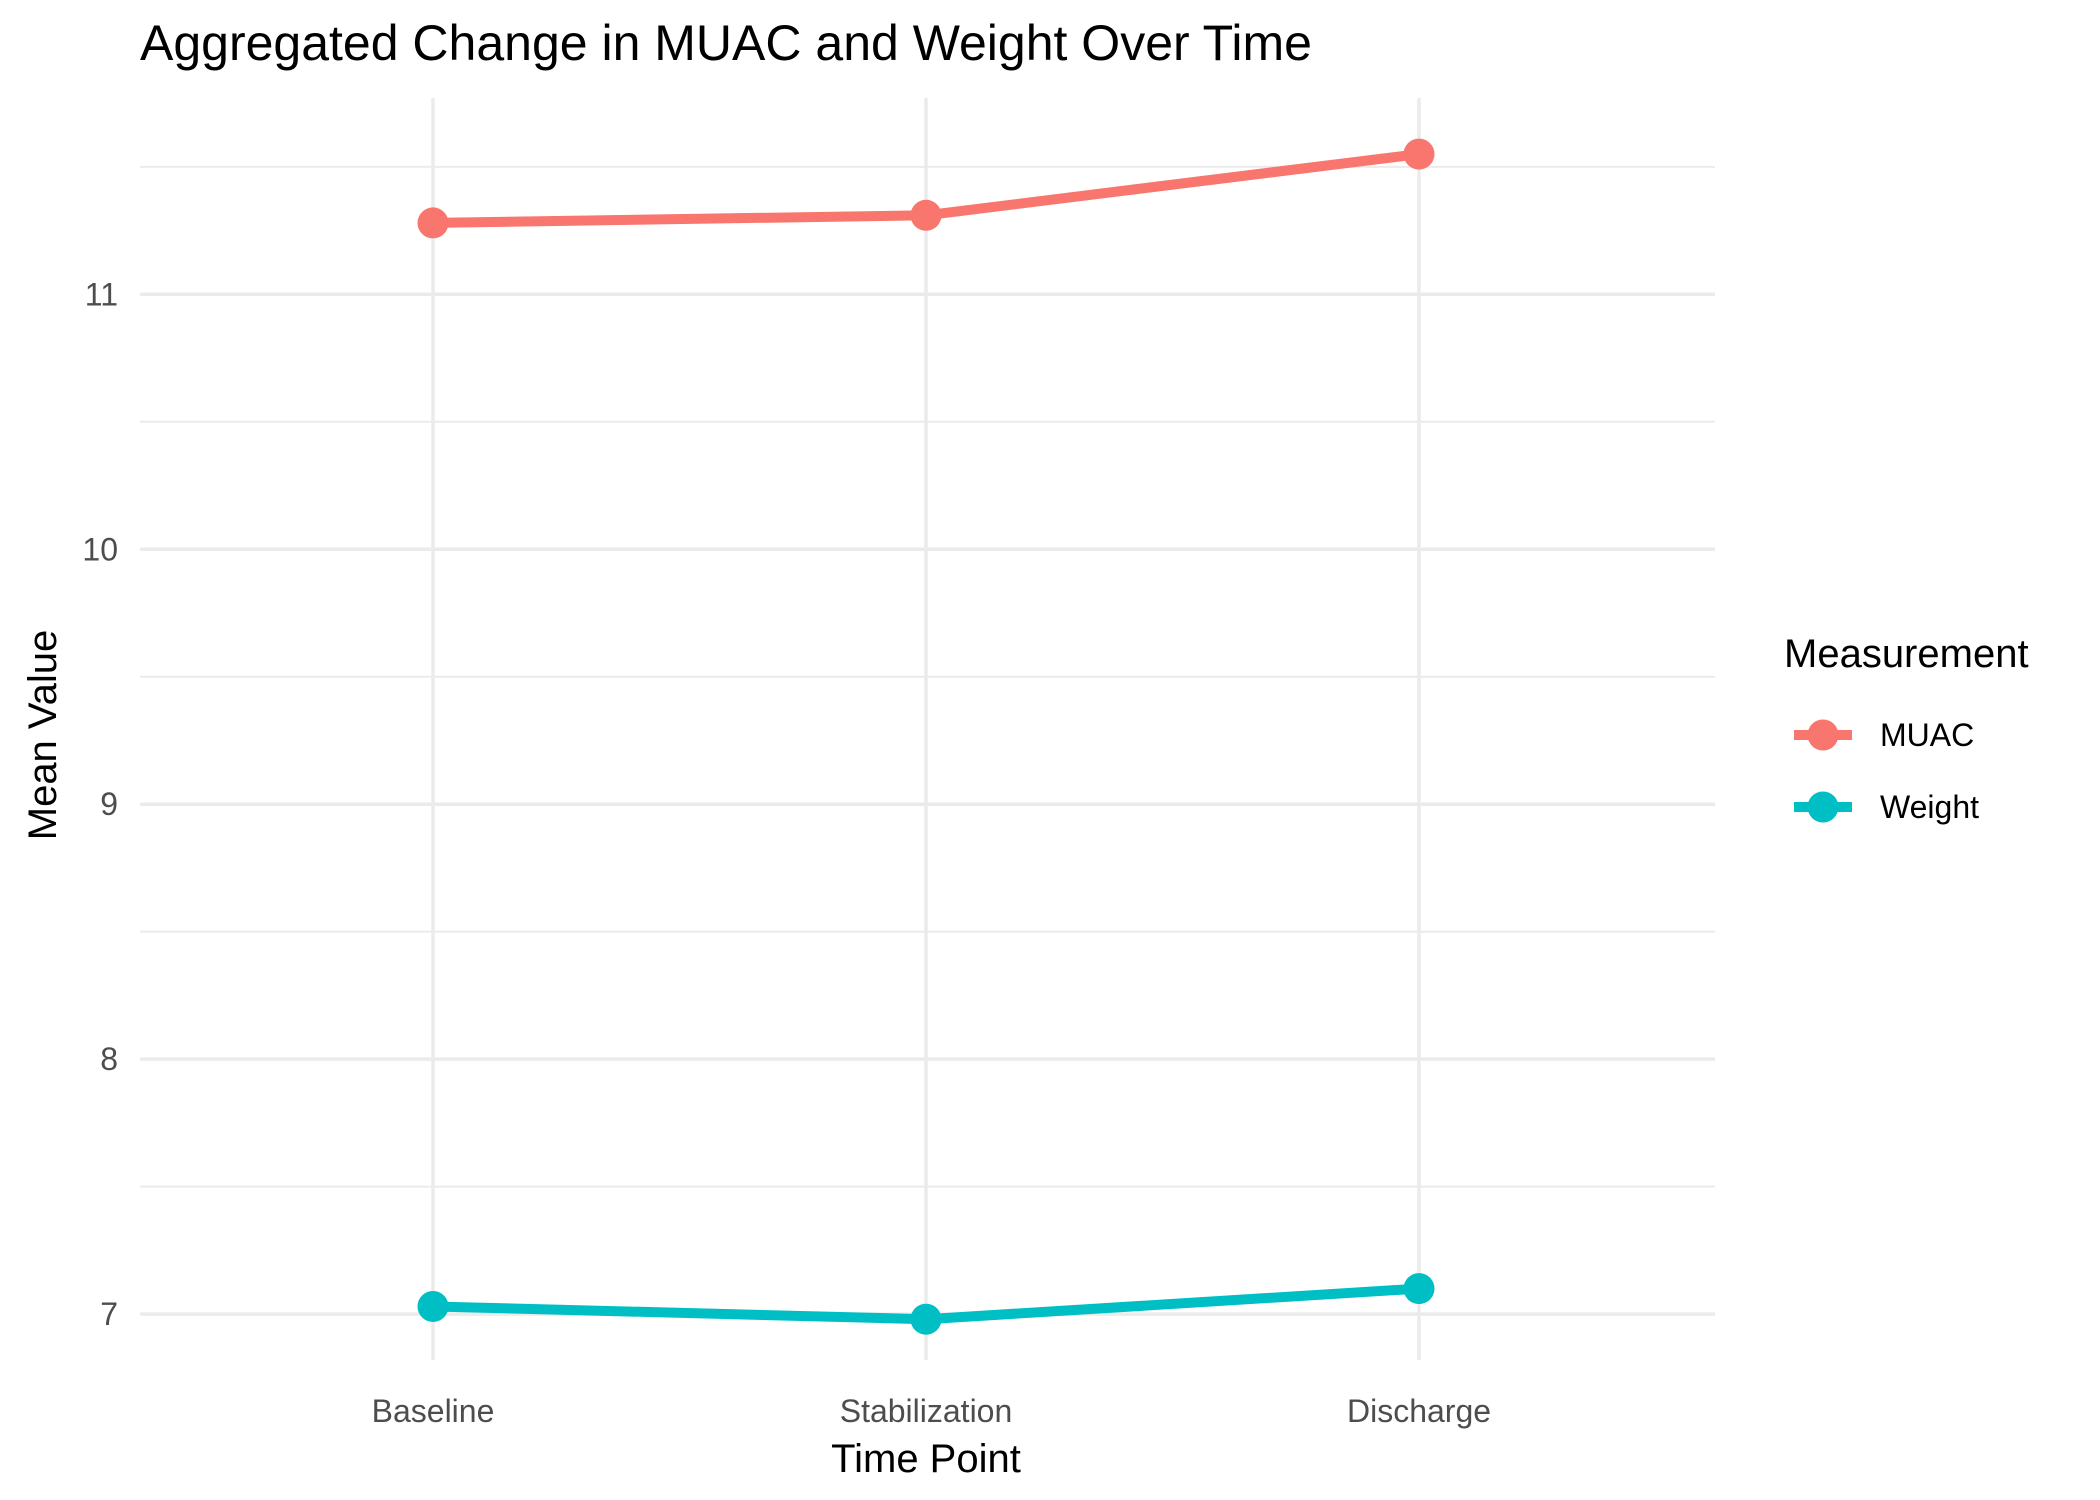 The width and height of the screenshot is (2100, 1500). What do you see at coordinates (926, 1459) in the screenshot?
I see `x-axis-title: Time Point` at bounding box center [926, 1459].